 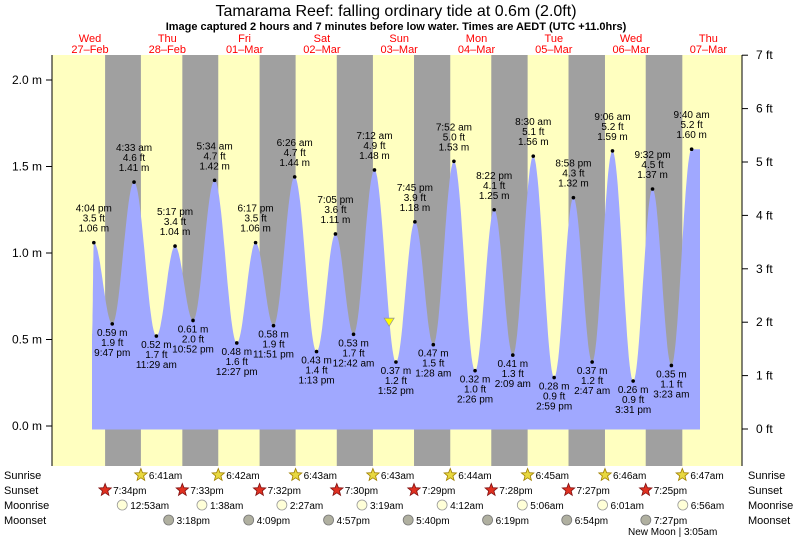 I want to click on left-tick-label: 1.5 m, so click(x=27, y=167).